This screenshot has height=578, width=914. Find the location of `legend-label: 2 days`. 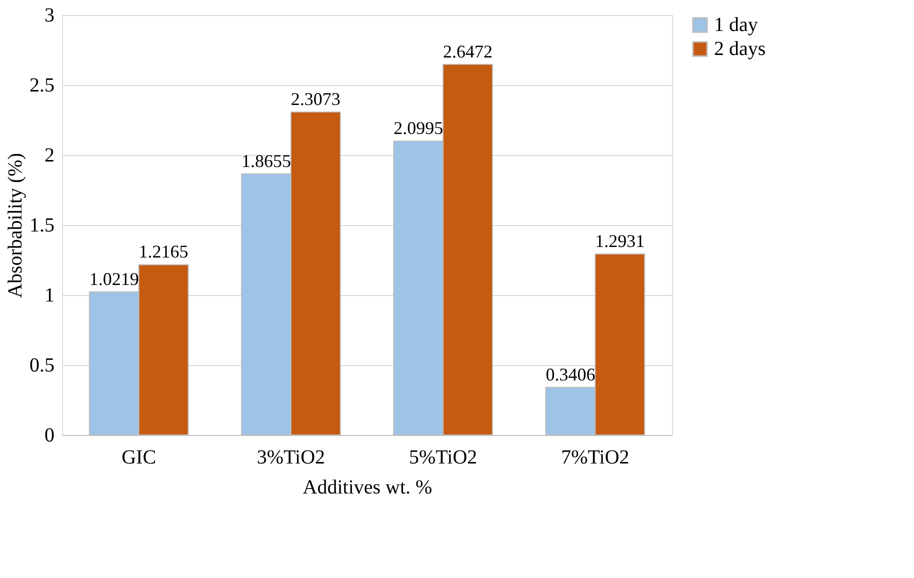

legend-label: 2 days is located at coordinates (740, 49).